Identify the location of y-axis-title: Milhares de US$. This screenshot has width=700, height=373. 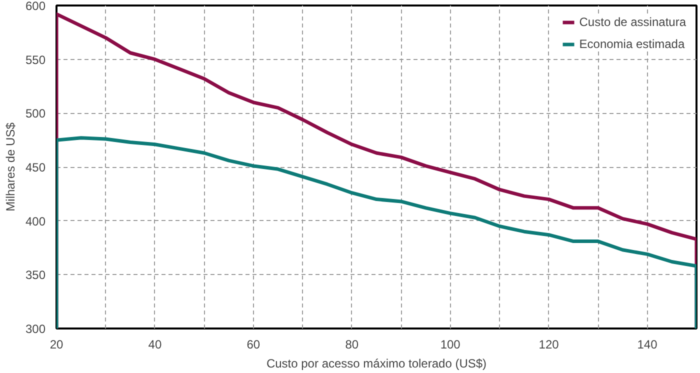
(10, 167).